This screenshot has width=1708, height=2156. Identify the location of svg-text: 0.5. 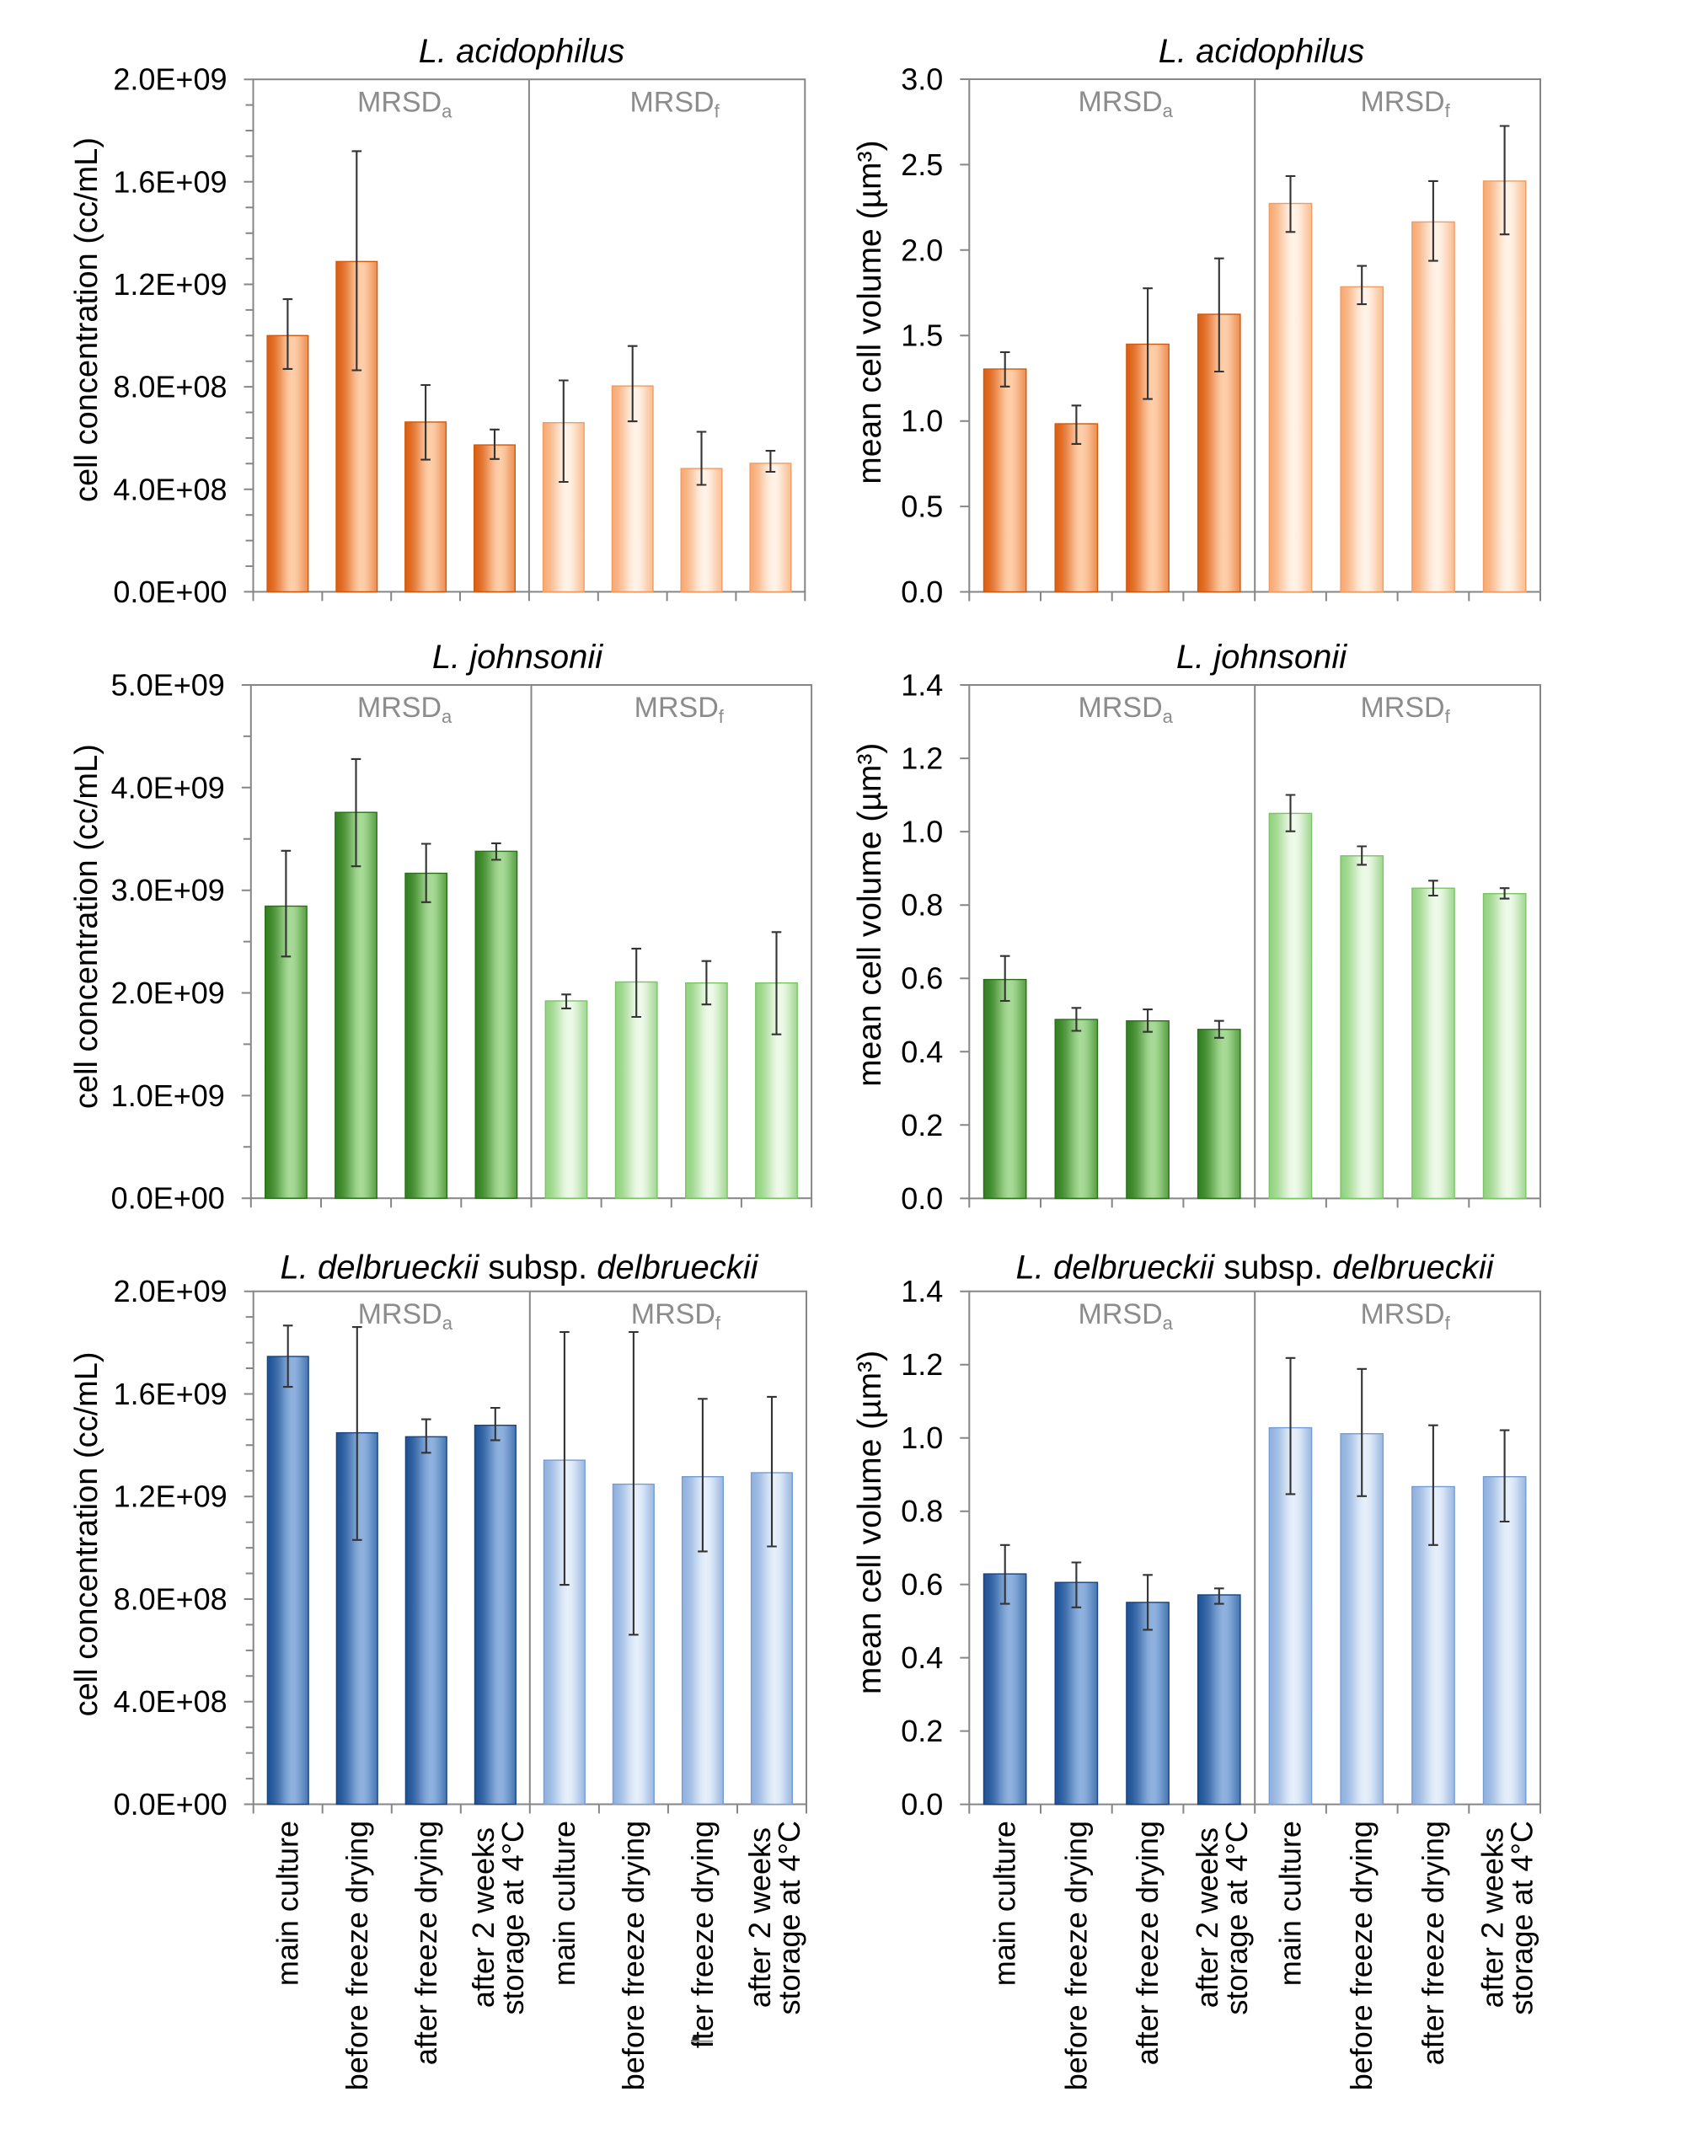
(922, 507).